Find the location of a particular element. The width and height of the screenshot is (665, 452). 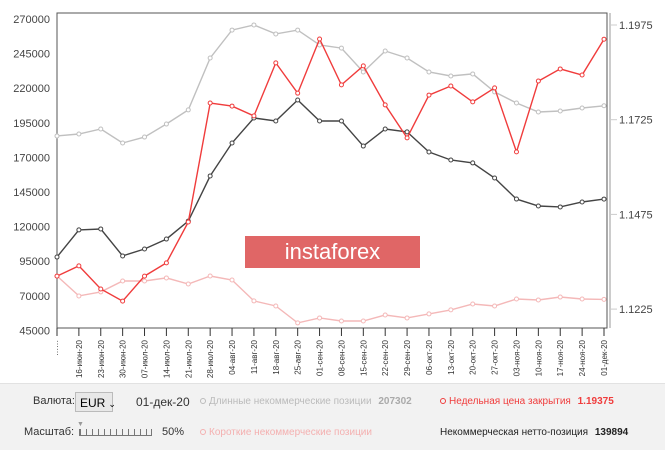

x-tick-label: 01-дек-20 is located at coordinates (604, 357).